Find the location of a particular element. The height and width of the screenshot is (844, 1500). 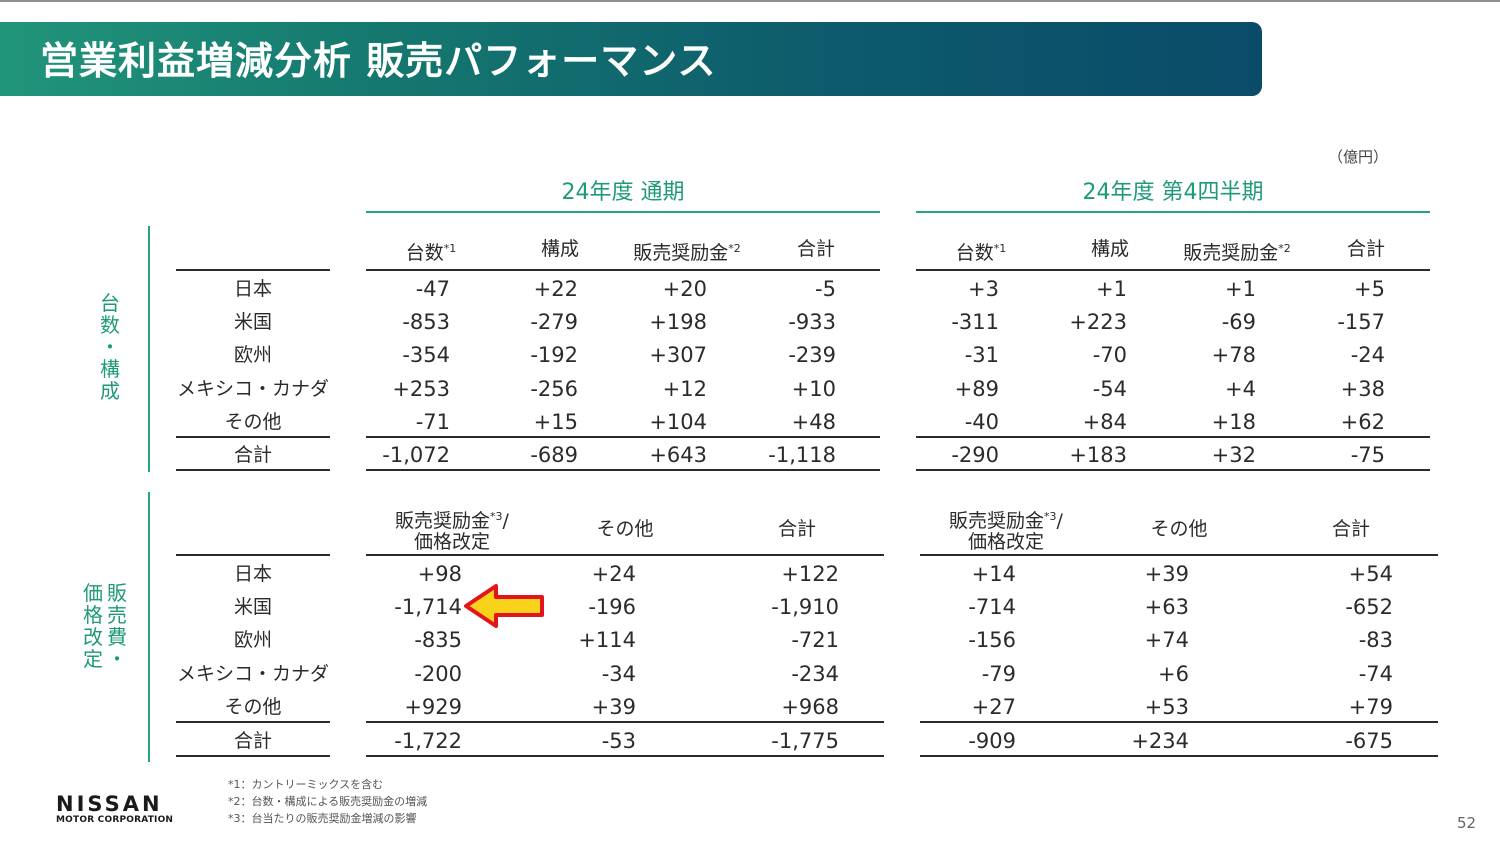

table-cell: +10 is located at coordinates (813, 389).